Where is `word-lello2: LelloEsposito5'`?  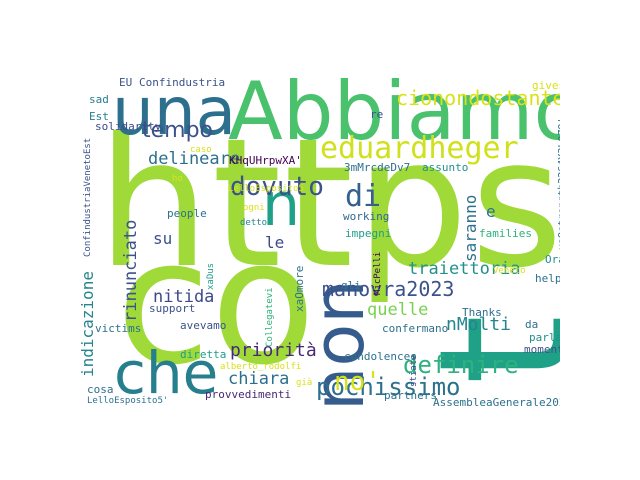
word-lello2: LelloEsposito5' is located at coordinates (128, 401).